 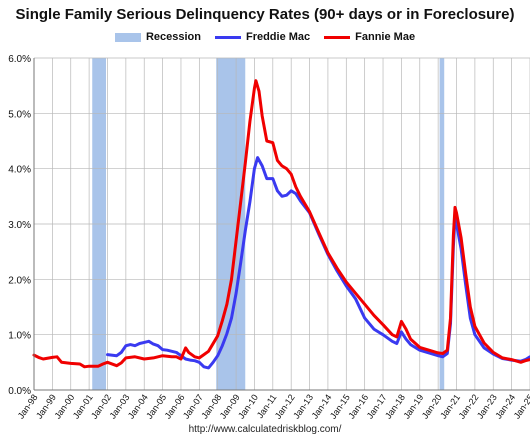 I want to click on legend-entry-recession: Recession, so click(x=157, y=37).